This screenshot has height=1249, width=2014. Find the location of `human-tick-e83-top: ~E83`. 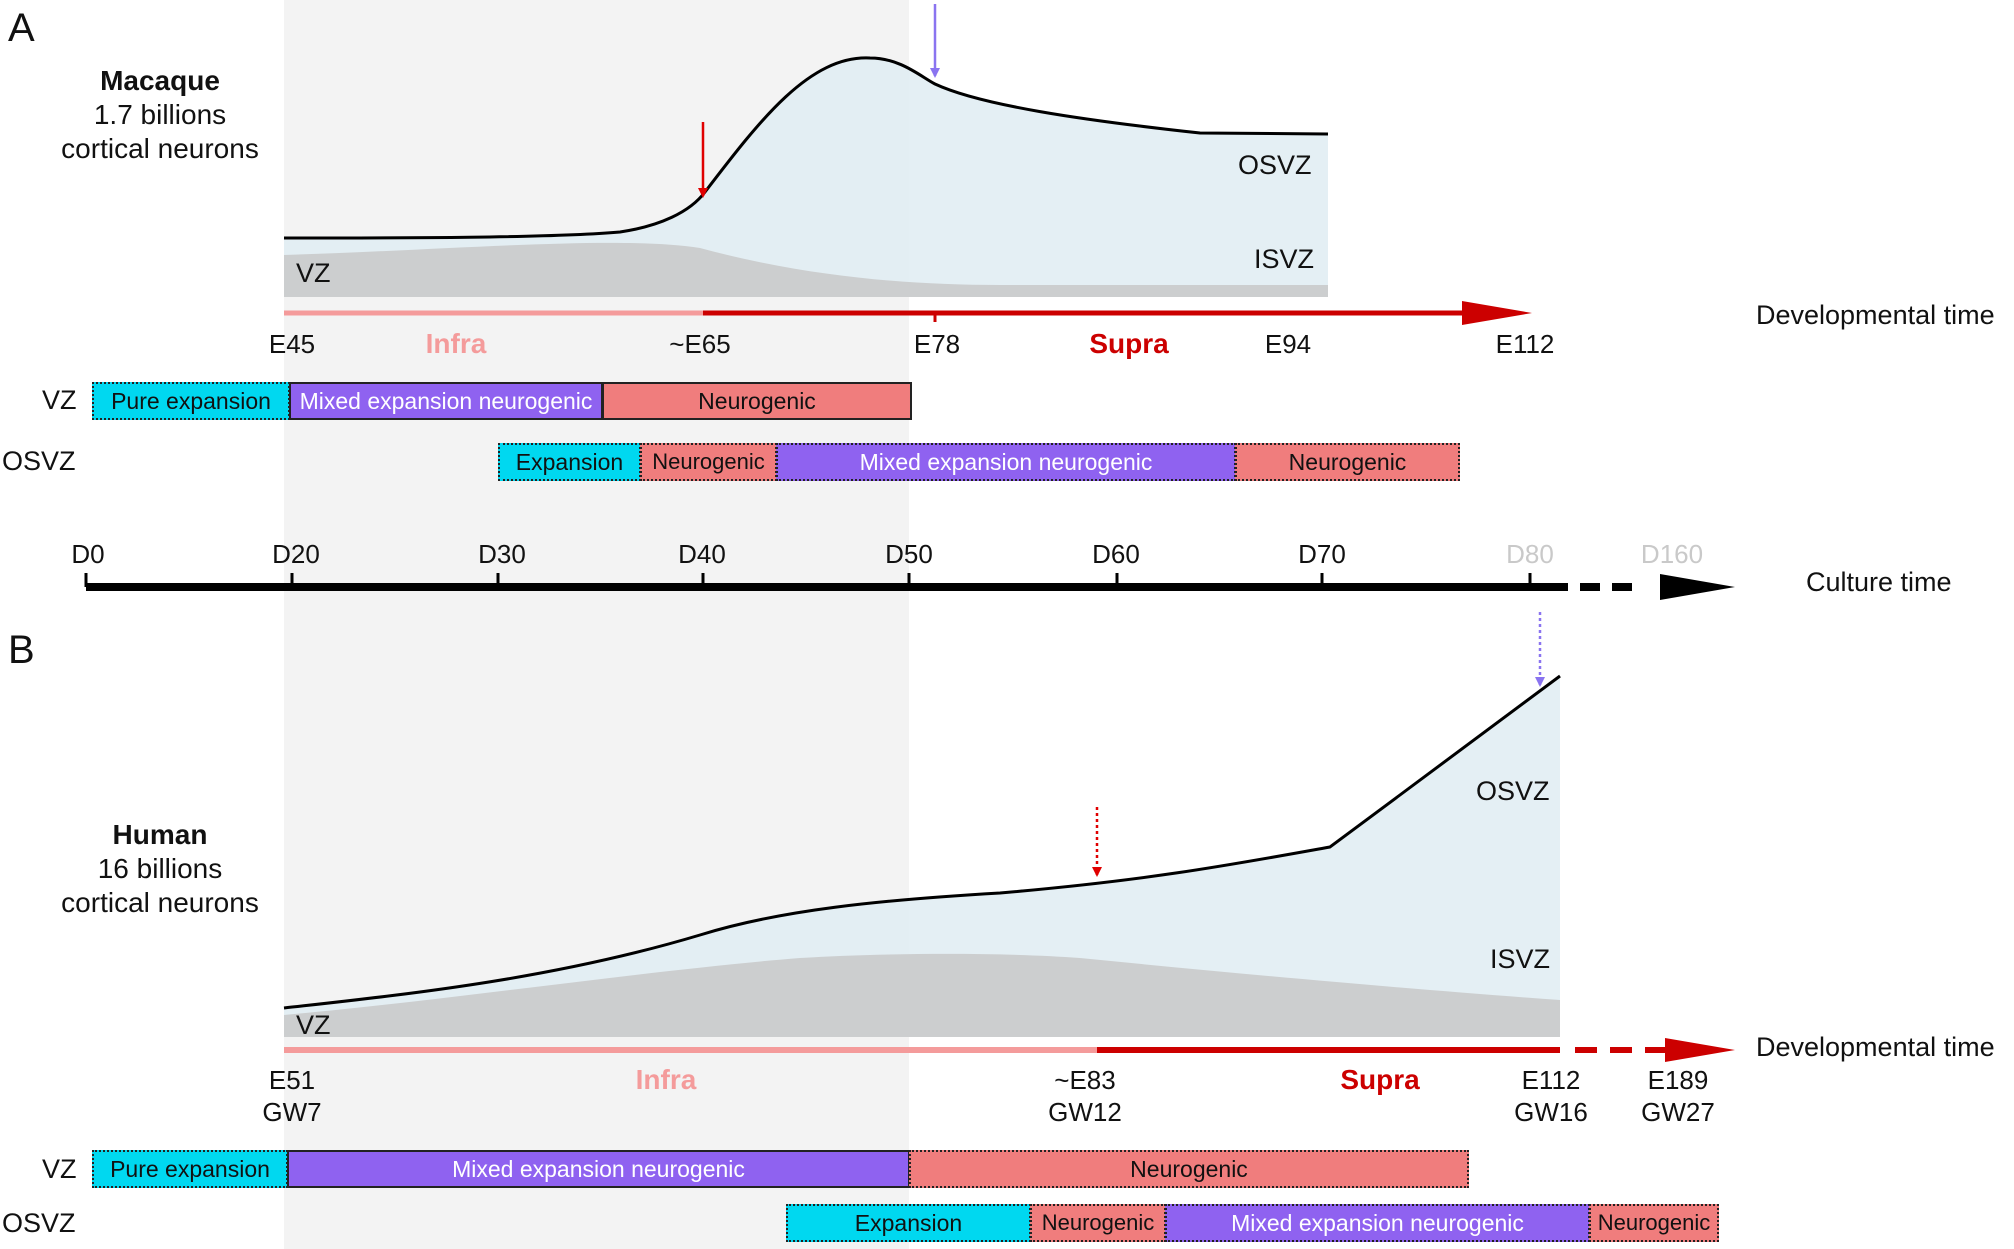

human-tick-e83-top: ~E83 is located at coordinates (1085, 1080).